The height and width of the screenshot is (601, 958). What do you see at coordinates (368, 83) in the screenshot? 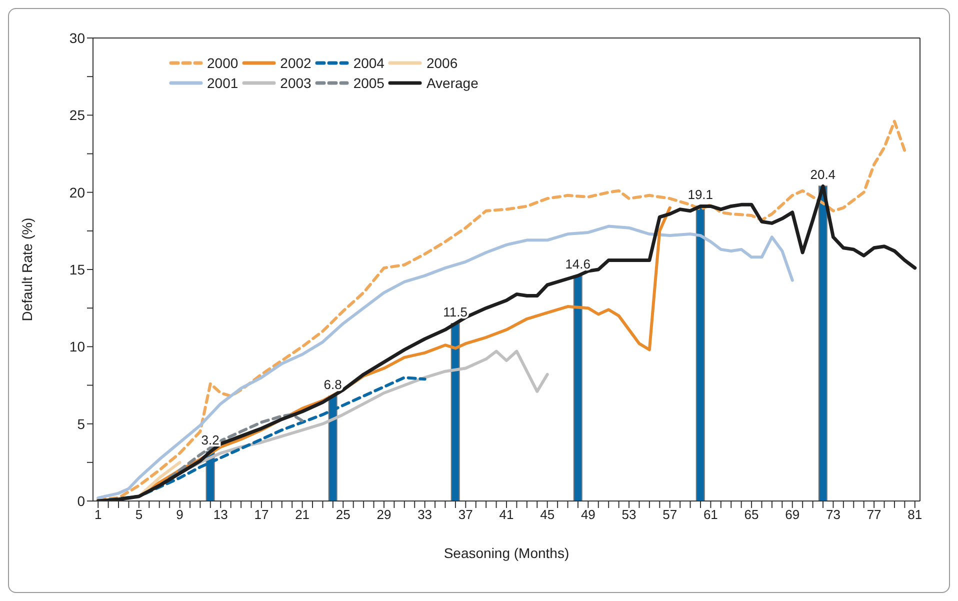
I see `legend-label: 2005` at bounding box center [368, 83].